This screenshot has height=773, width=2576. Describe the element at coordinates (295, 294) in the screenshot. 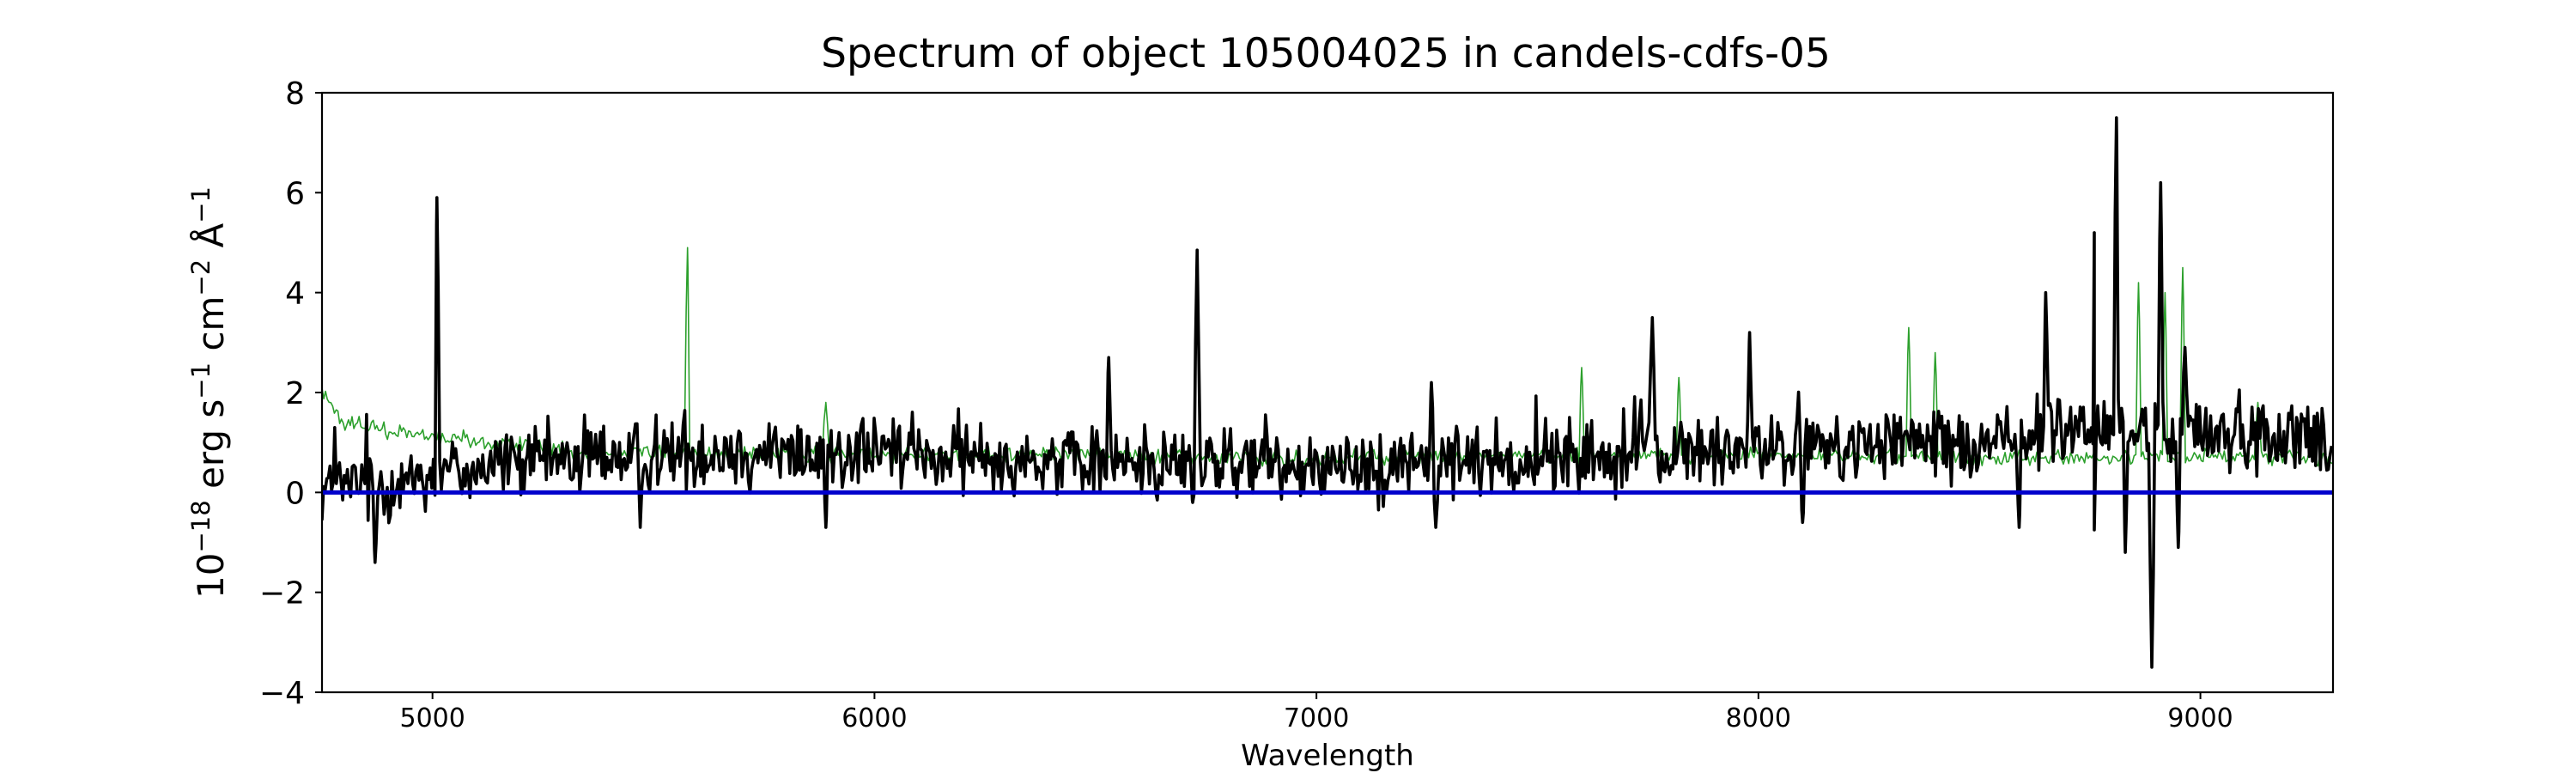

I see `y-tick-label: 4` at that location.